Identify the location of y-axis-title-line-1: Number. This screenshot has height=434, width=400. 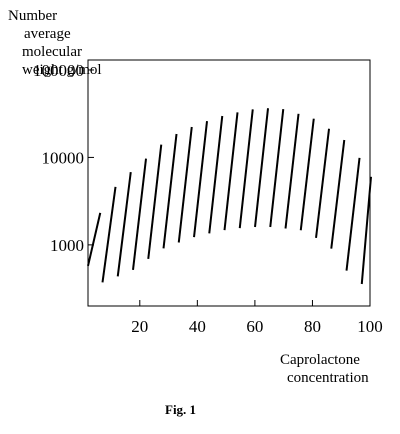
(32, 16).